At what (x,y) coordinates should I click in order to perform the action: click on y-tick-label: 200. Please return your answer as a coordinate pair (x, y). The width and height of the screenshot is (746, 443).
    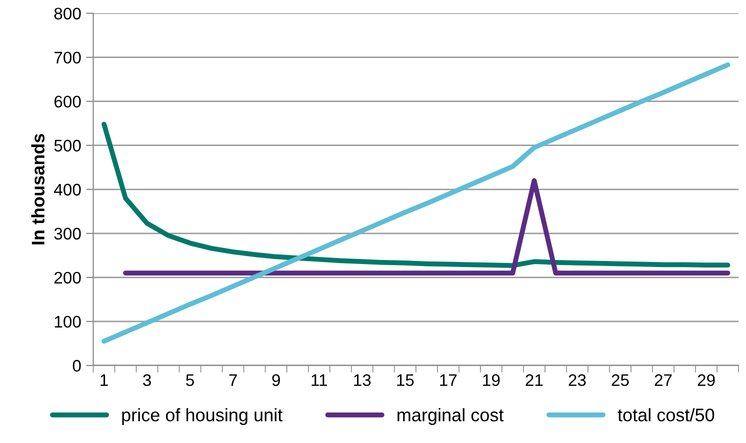
    Looking at the image, I should click on (67, 278).